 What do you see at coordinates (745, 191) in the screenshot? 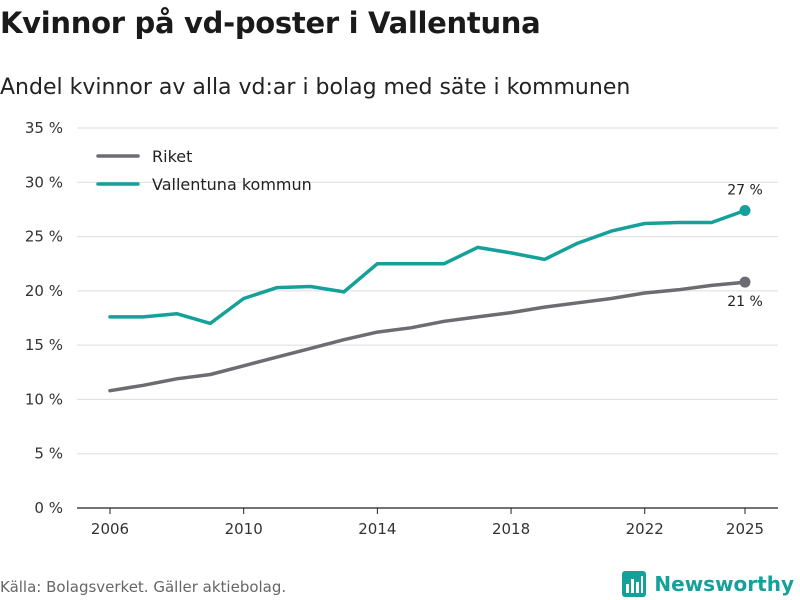
I see `end-label-vallentuna: 27 %` at bounding box center [745, 191].